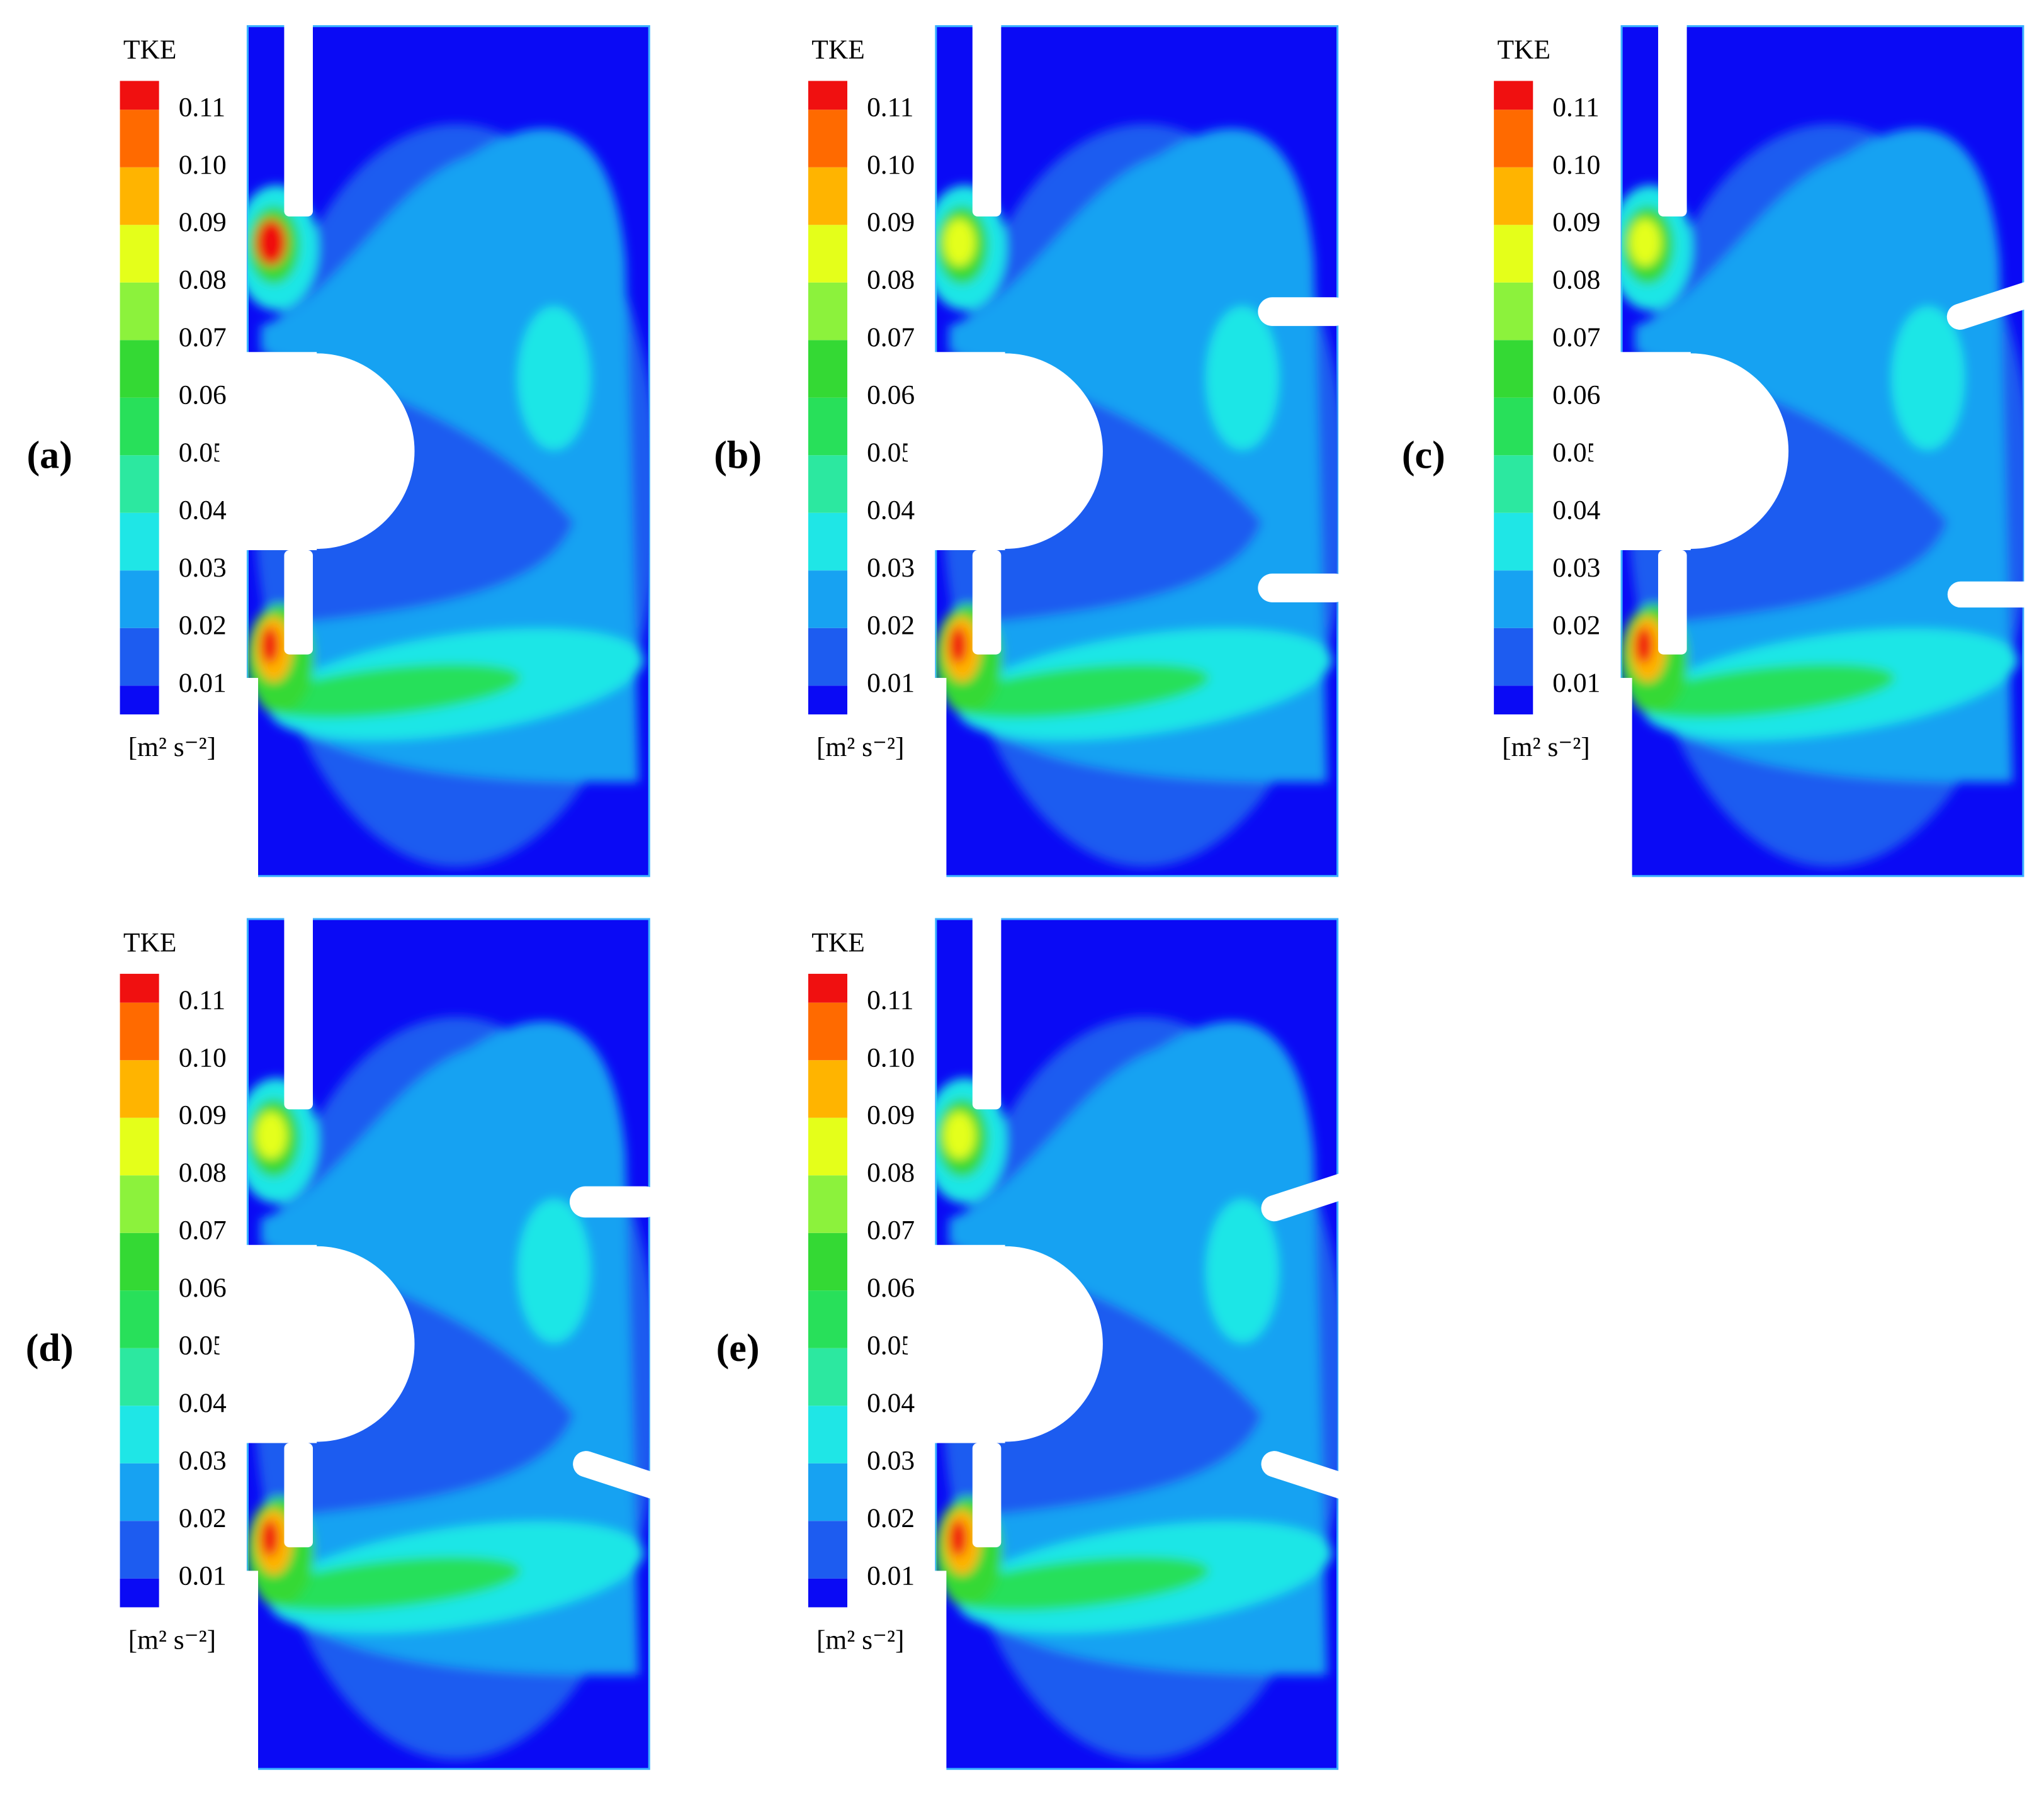 Image resolution: width=2044 pixels, height=1799 pixels. I want to click on colorbar-tick-label: 0.03, so click(203, 1461).